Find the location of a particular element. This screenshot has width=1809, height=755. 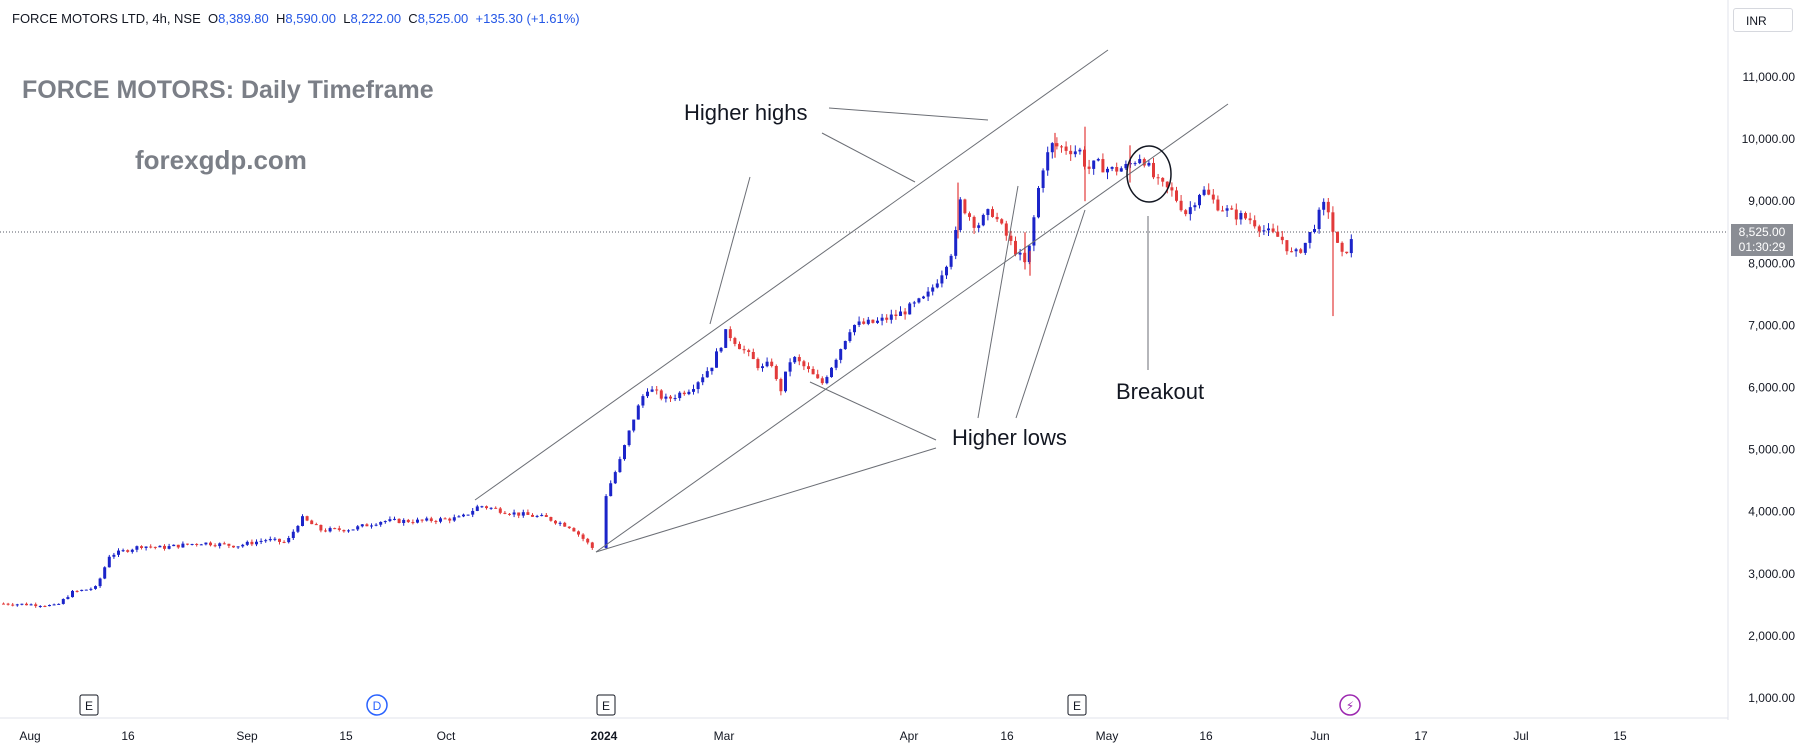

y-tick-label: 8,000.00 is located at coordinates (1771, 263).